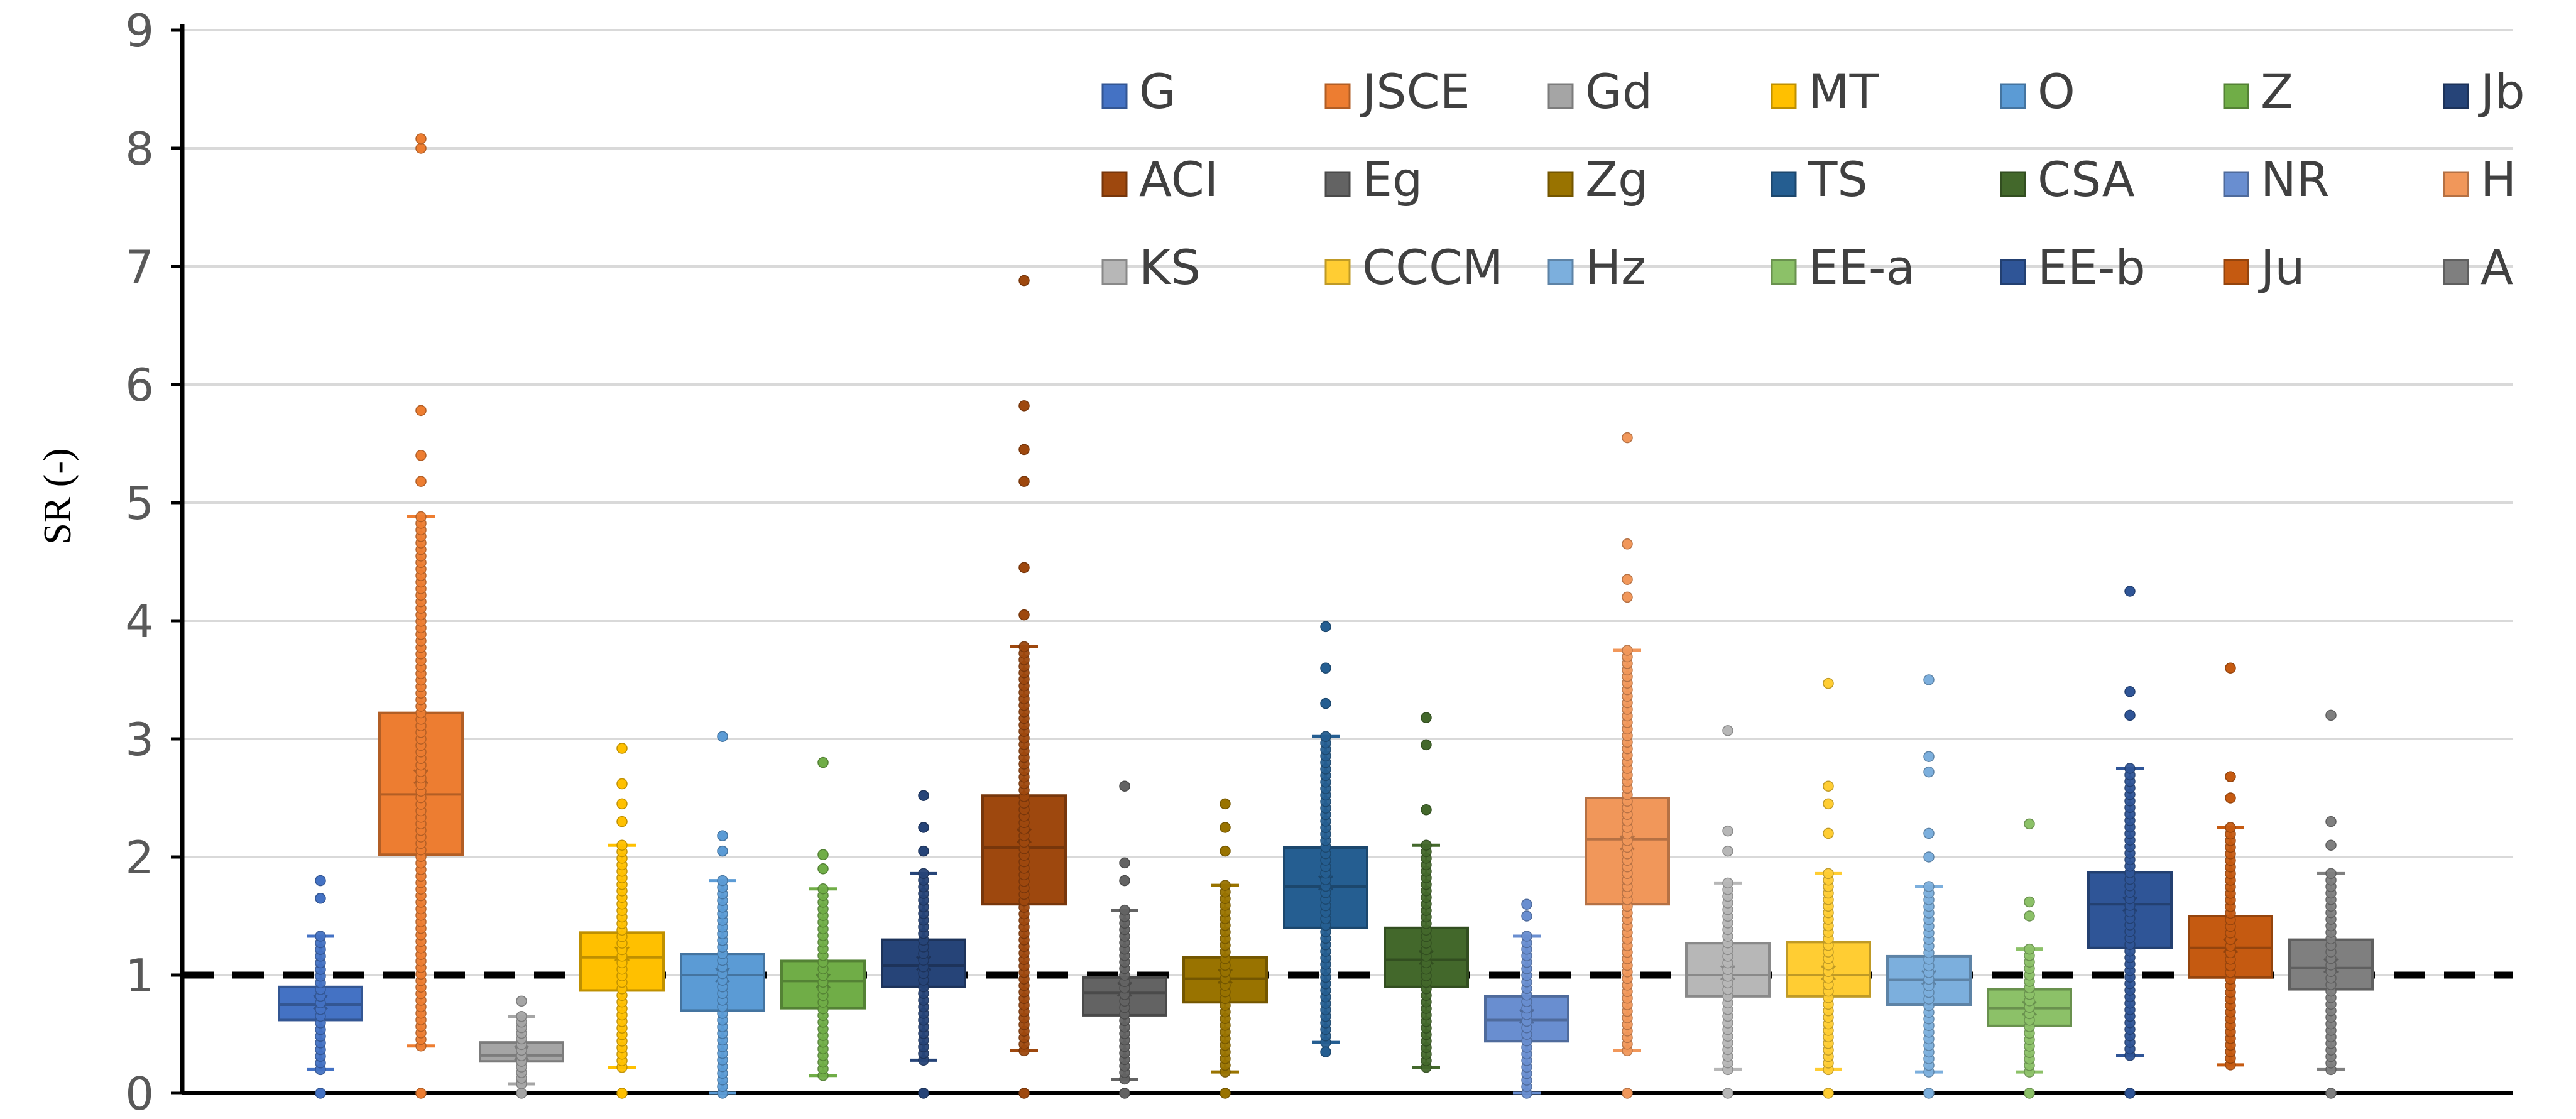 The width and height of the screenshot is (2576, 1119). Describe the element at coordinates (1838, 179) in the screenshot. I see `legend-label: TS` at that location.